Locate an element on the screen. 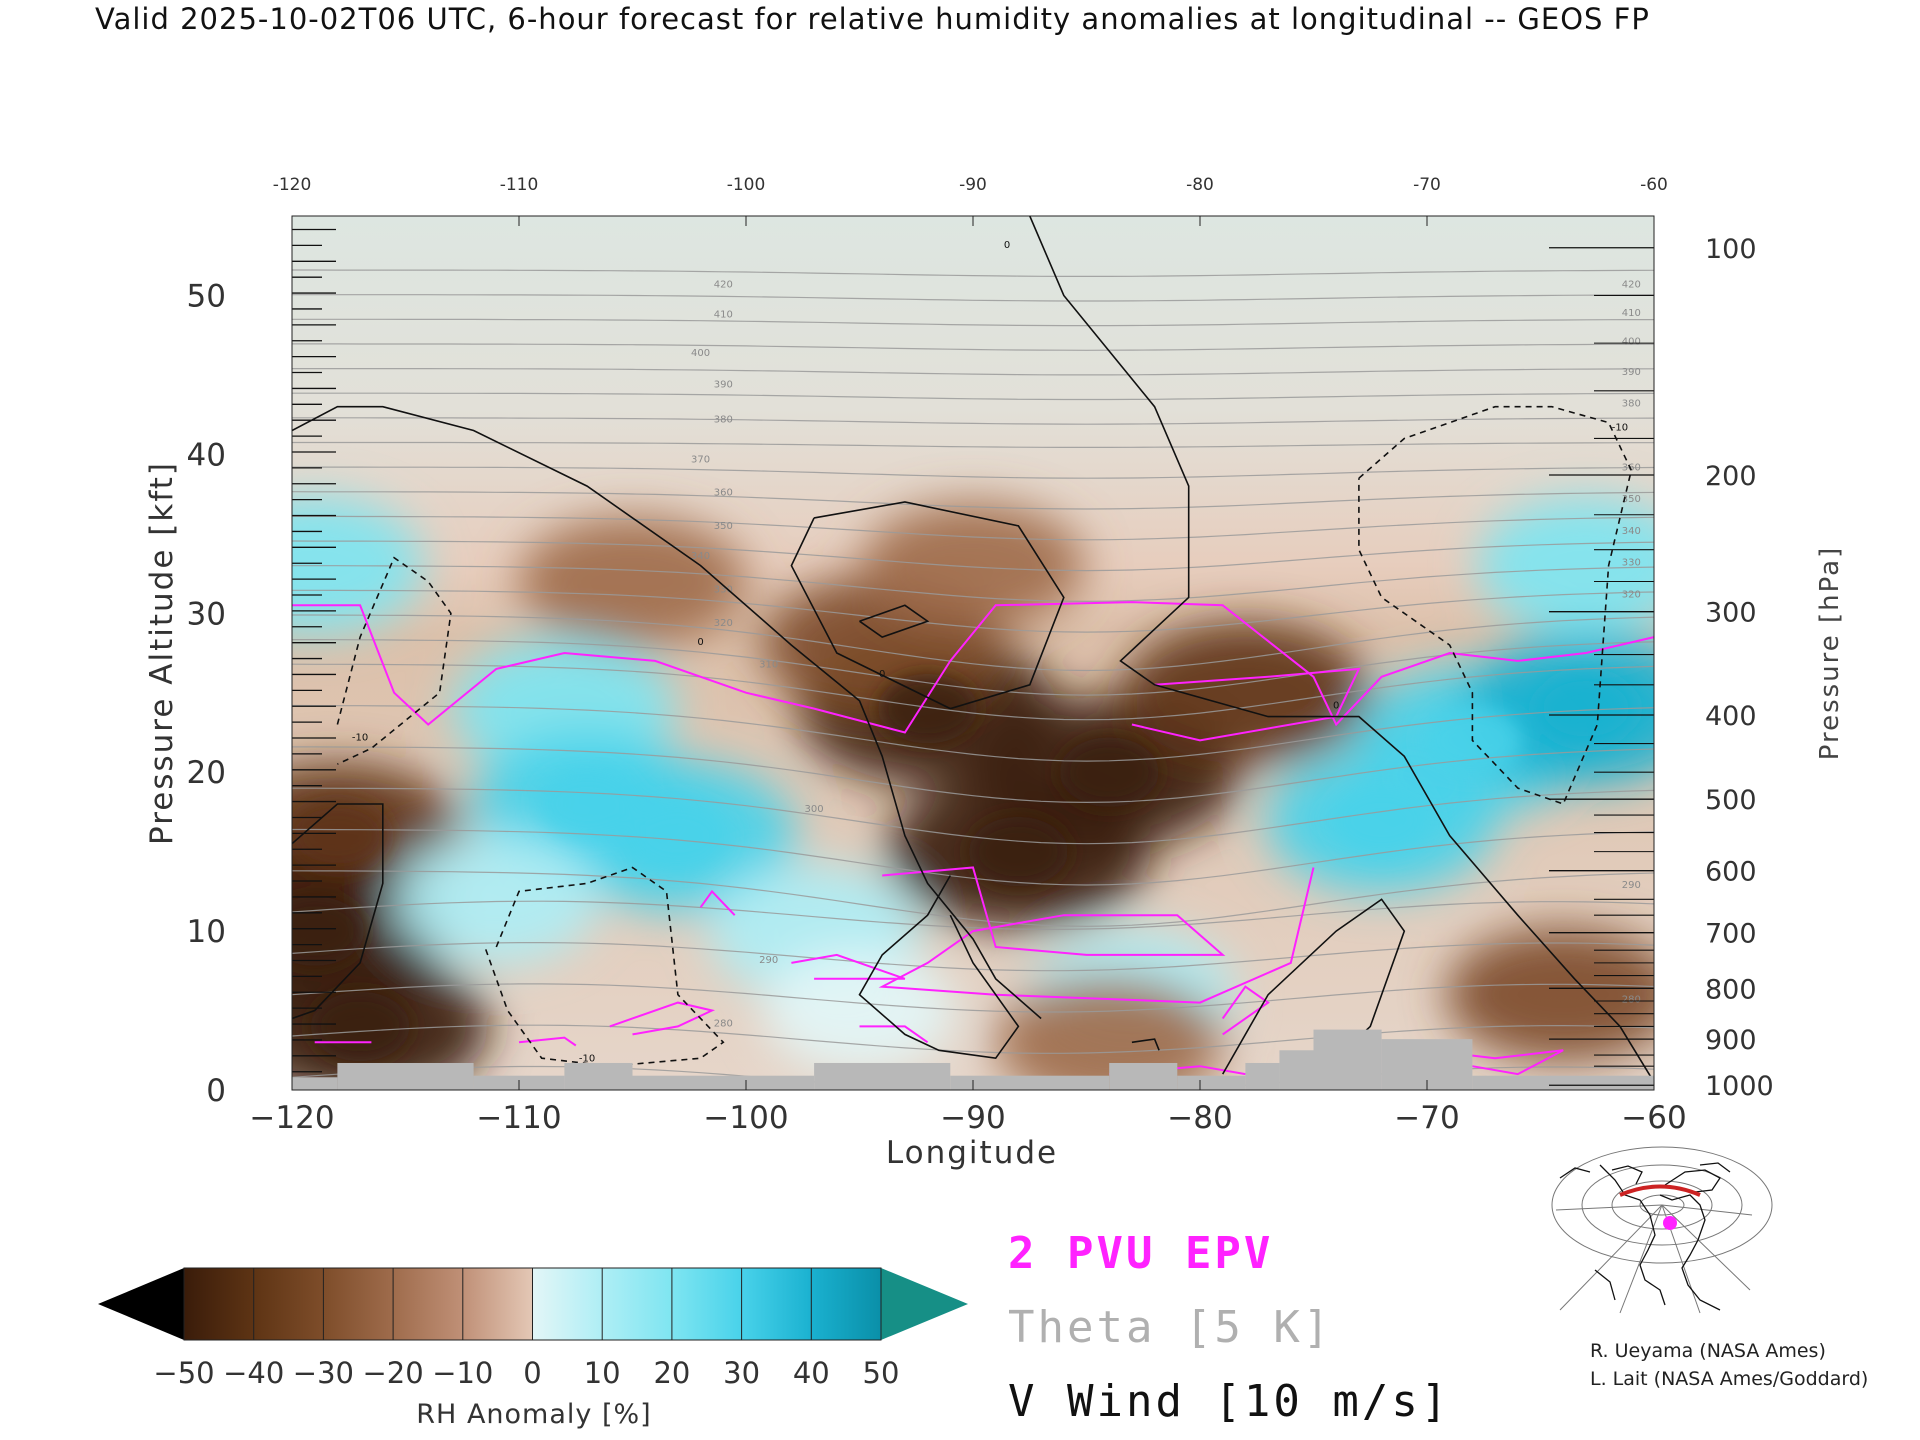  y-tick-label-left: 20 is located at coordinates (206, 773).